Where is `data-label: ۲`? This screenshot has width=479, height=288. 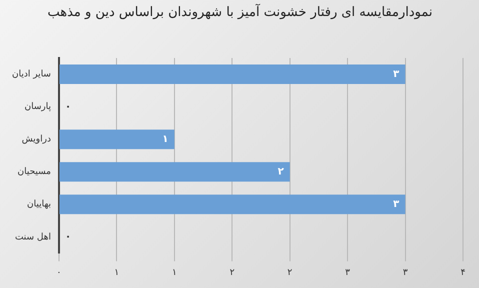 data-label: ۲ is located at coordinates (281, 172).